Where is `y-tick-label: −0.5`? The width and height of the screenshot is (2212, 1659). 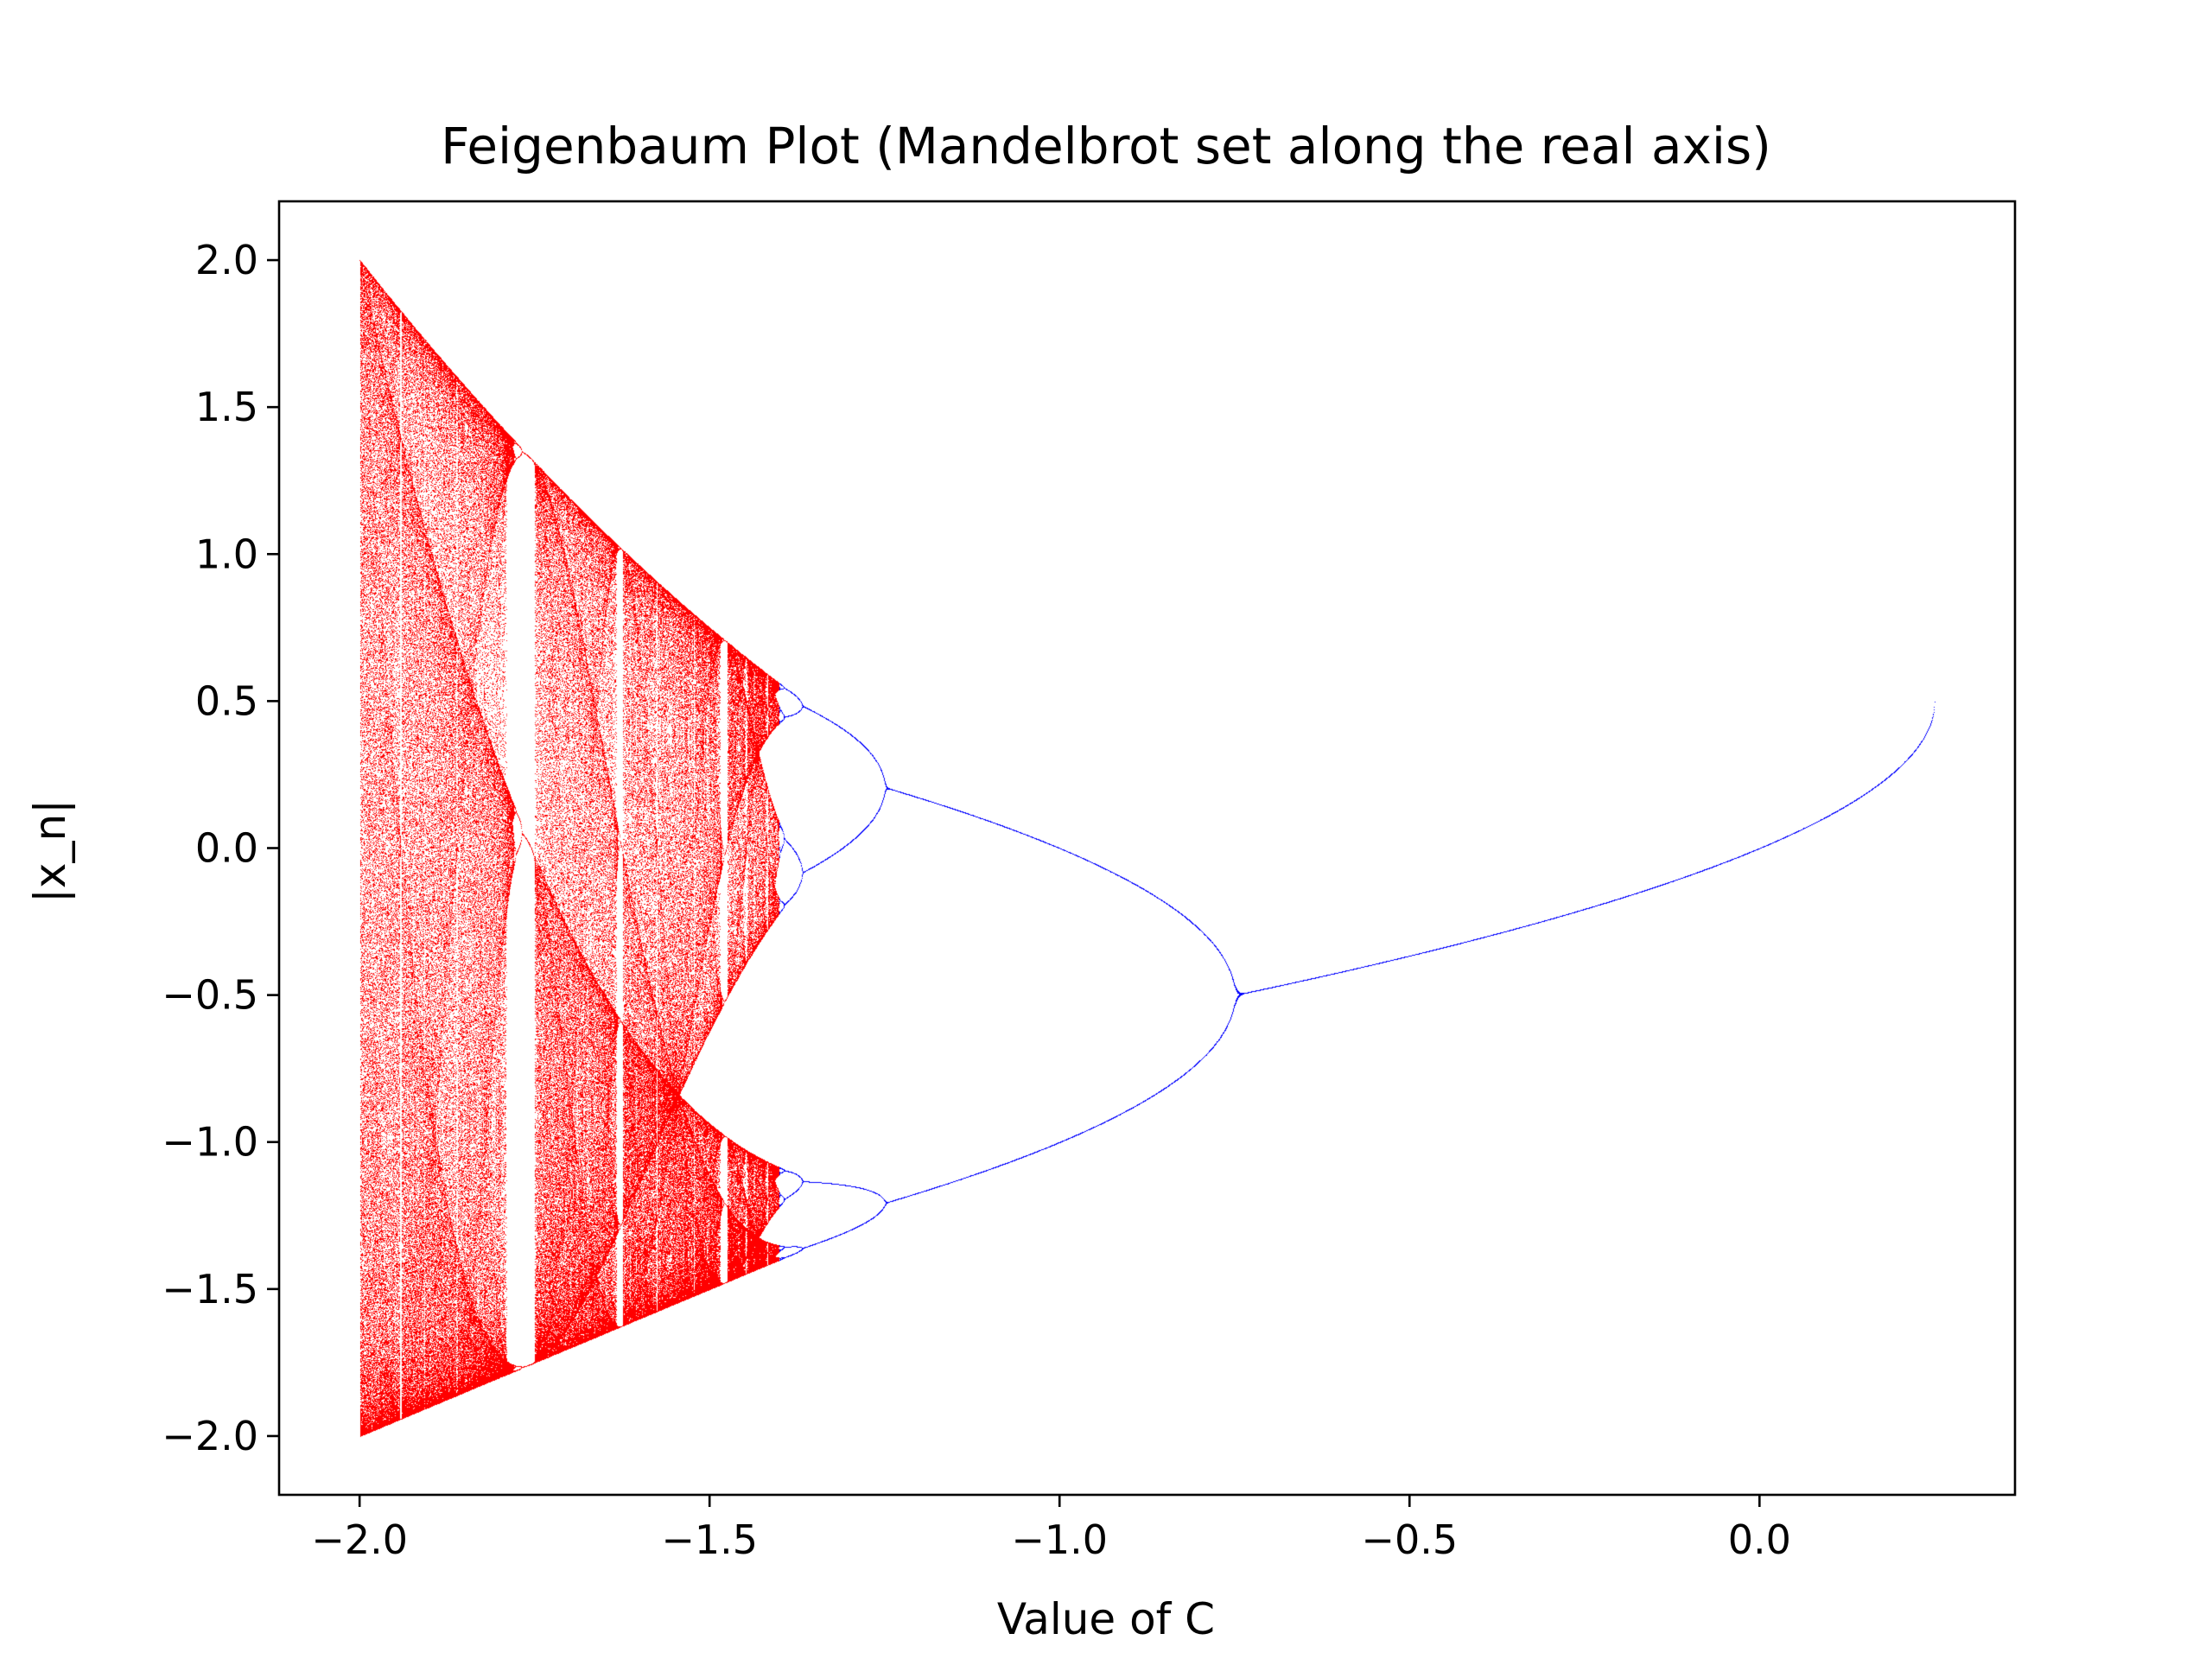
y-tick-label: −0.5 is located at coordinates (210, 995).